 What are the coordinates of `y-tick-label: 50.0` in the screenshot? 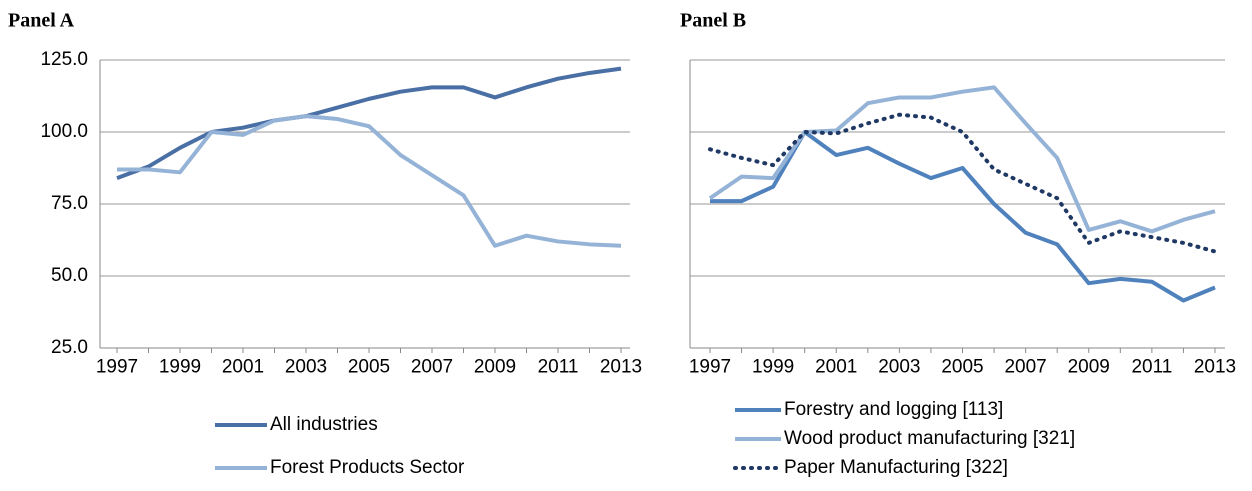 It's located at (69, 275).